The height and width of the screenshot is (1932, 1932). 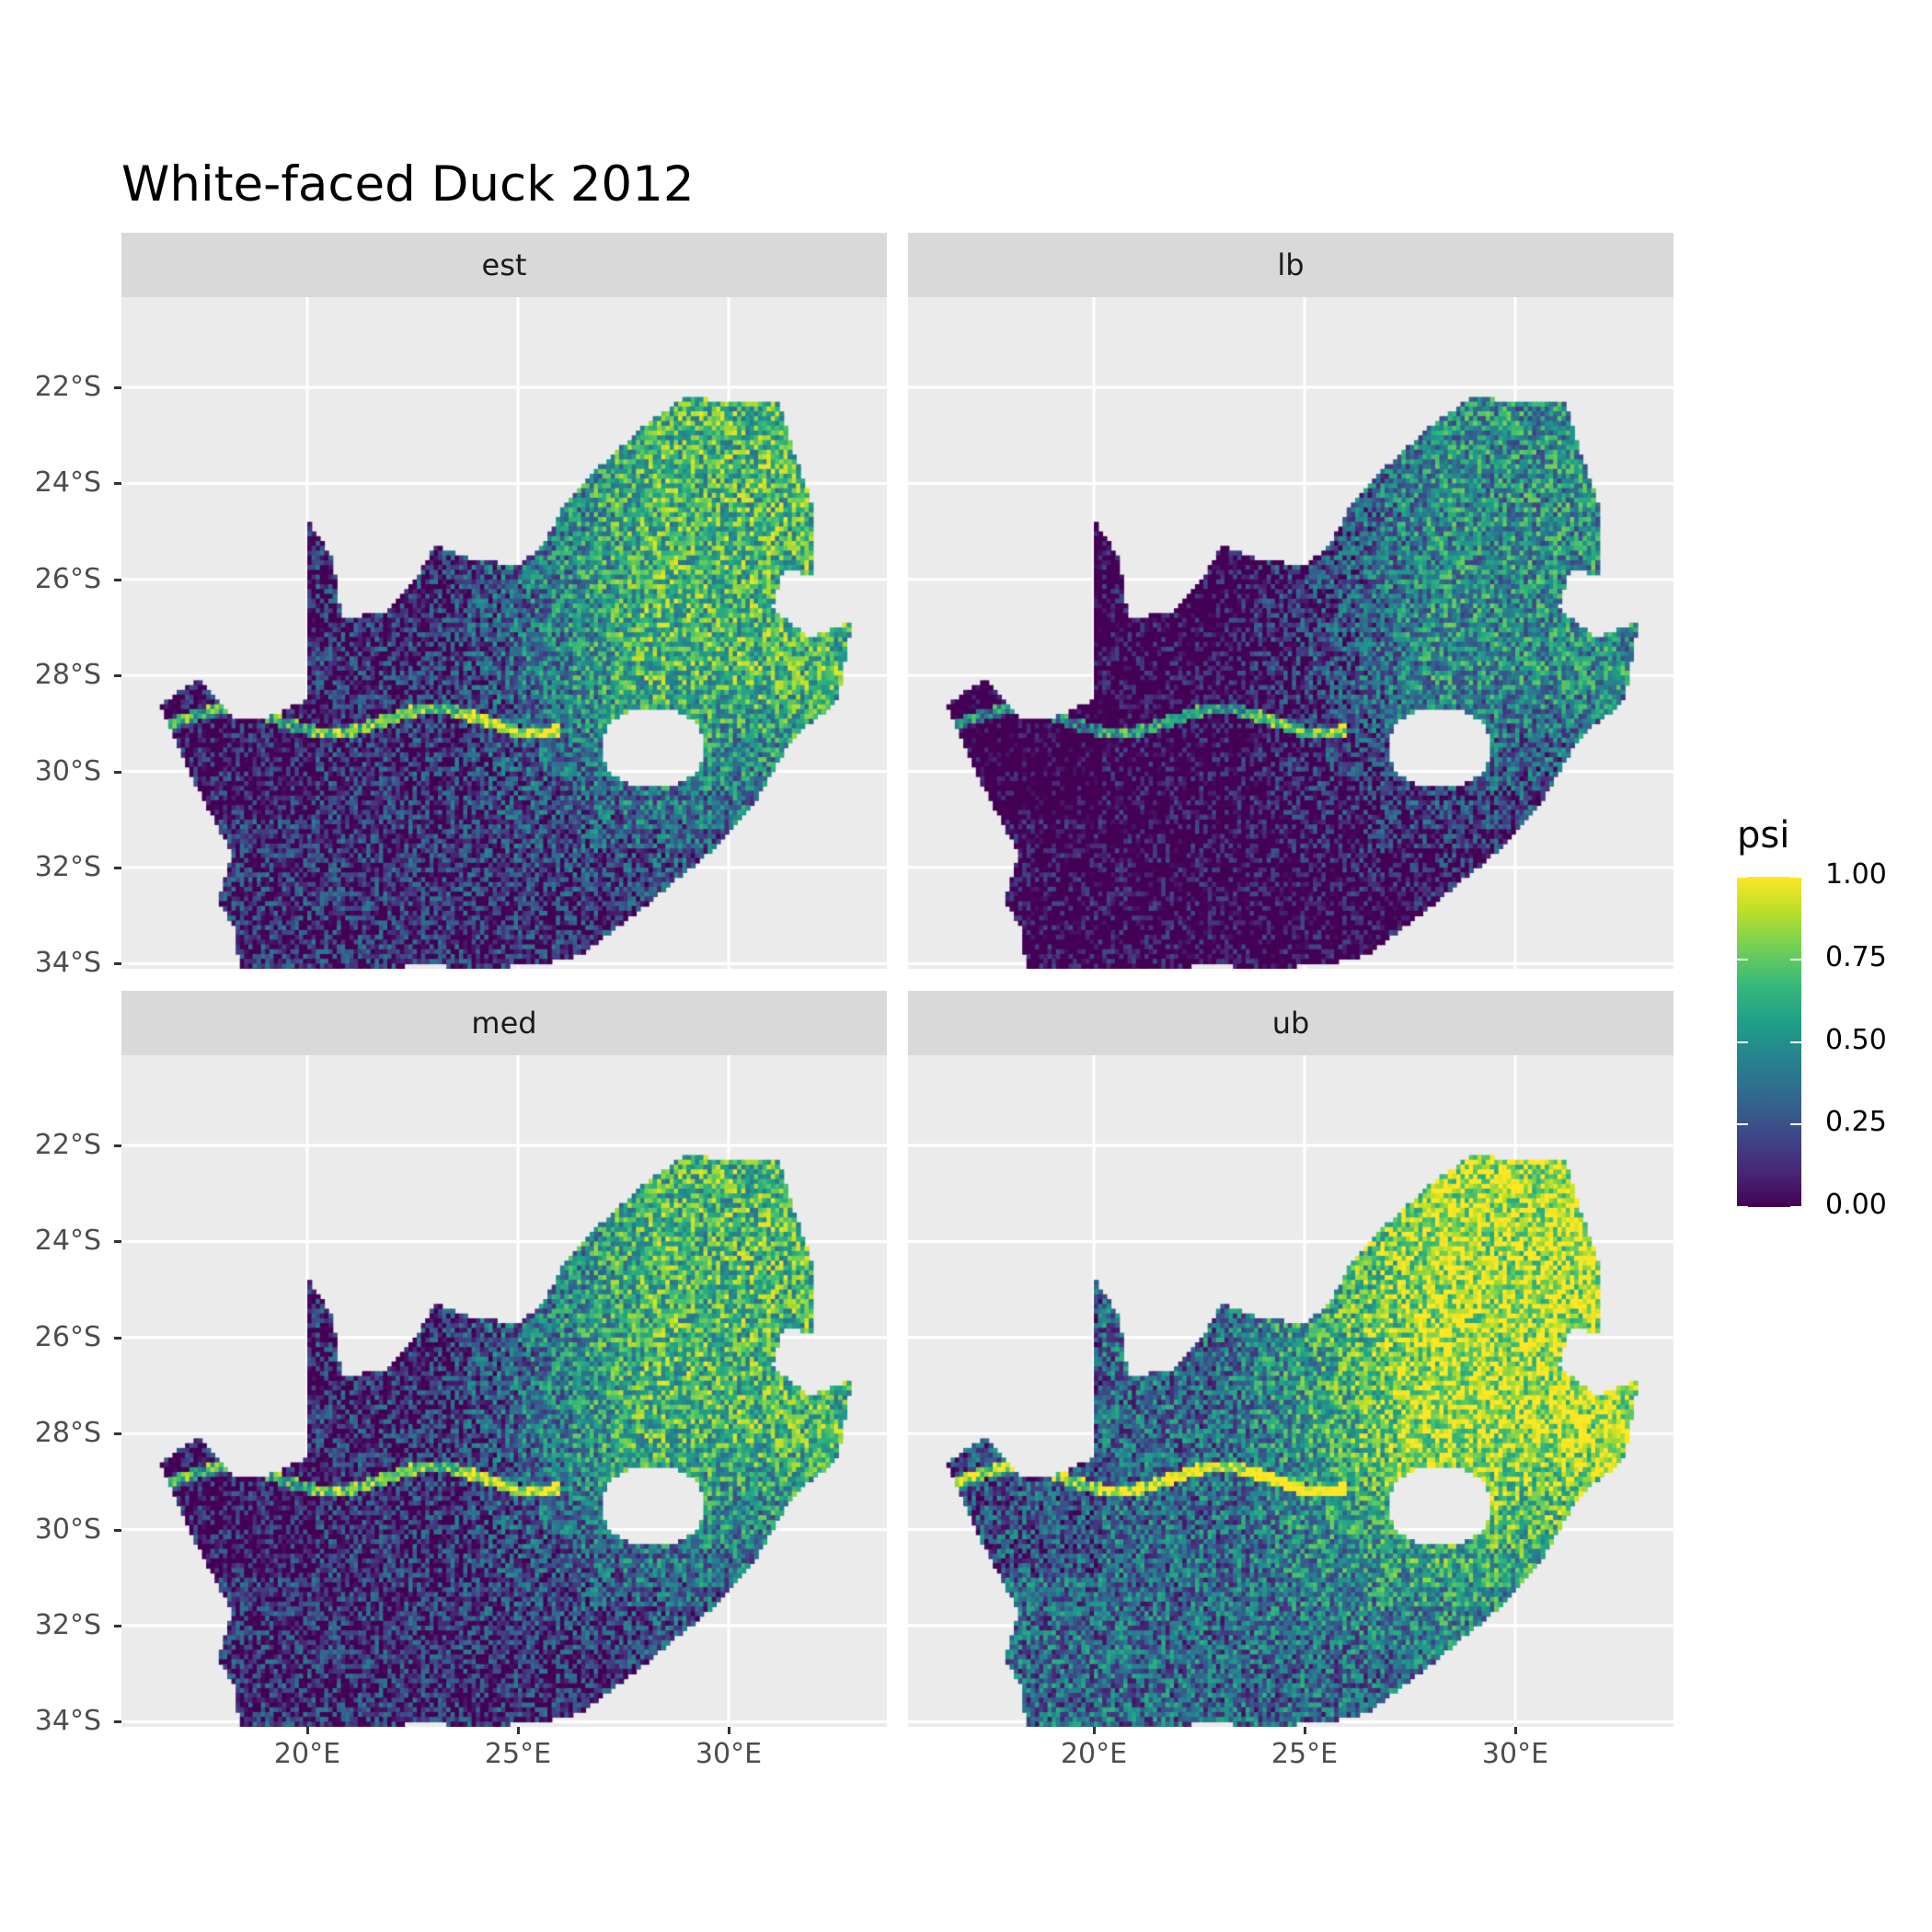 I want to click on legend-label: 0.00, so click(x=1856, y=1205).